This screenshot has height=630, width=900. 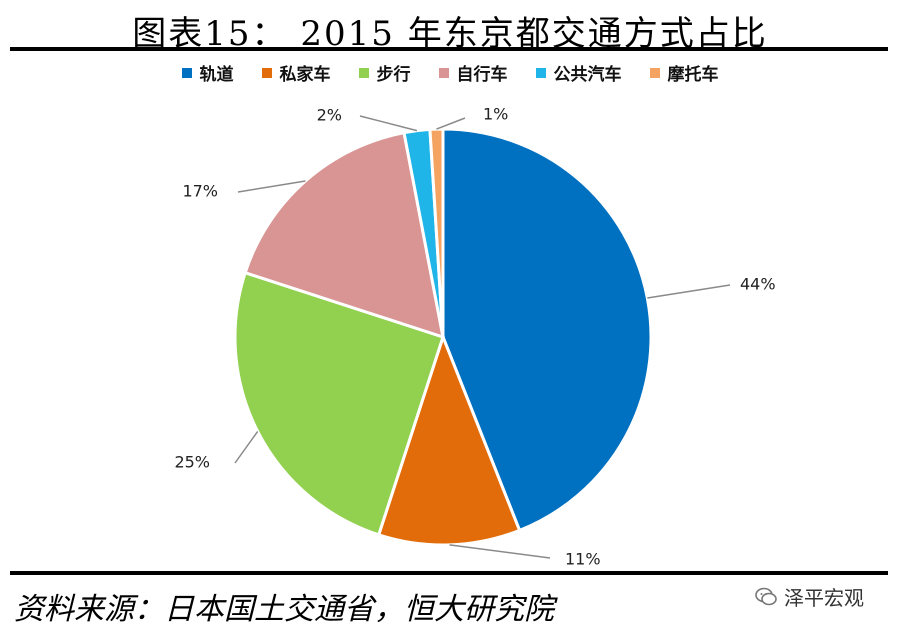 I want to click on wechat-icon, so click(x=766, y=596).